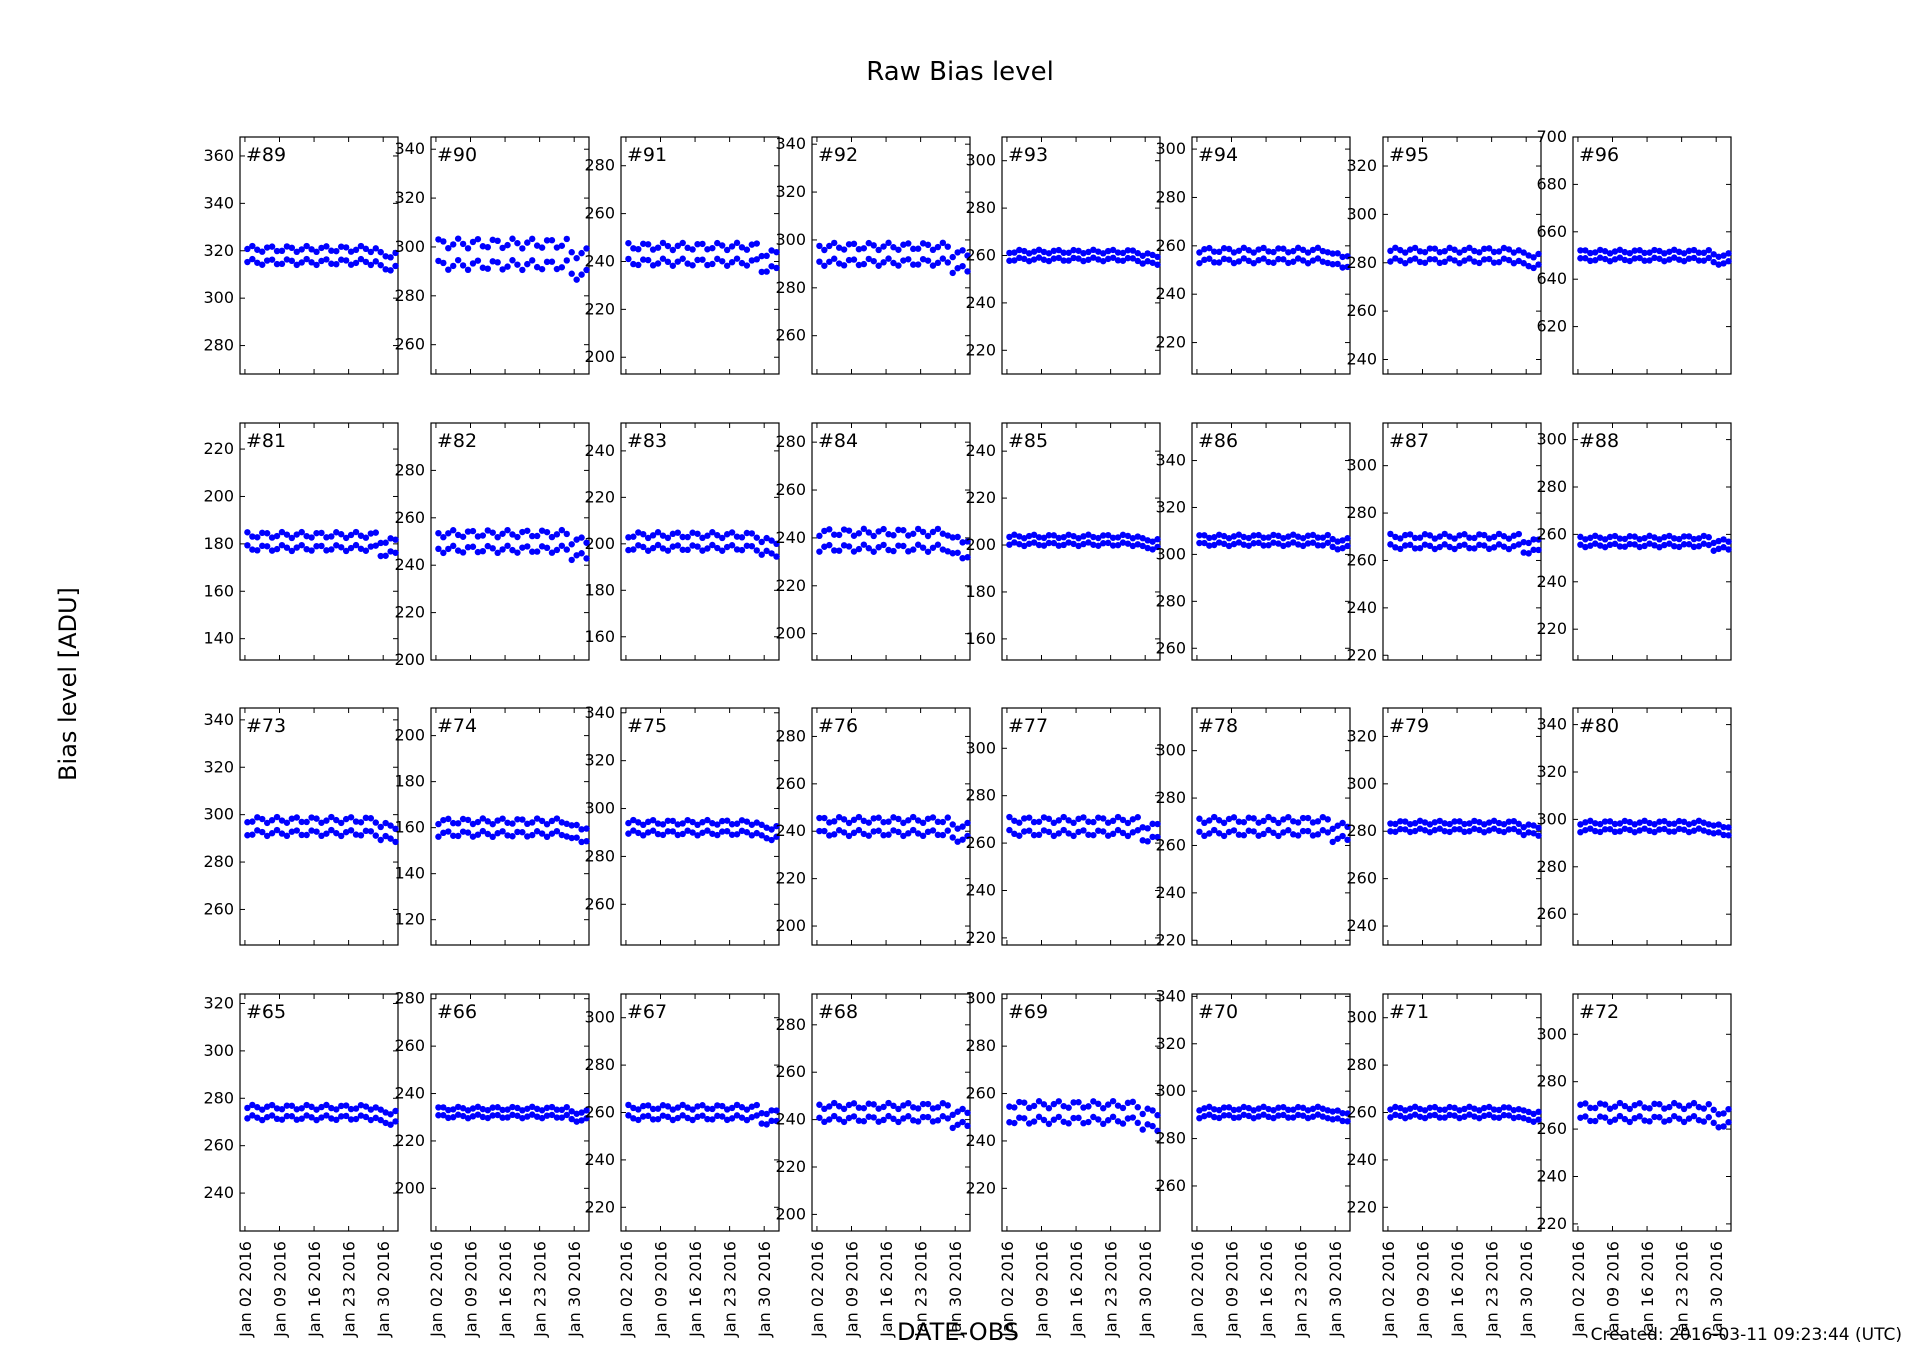  What do you see at coordinates (457, 726) in the screenshot?
I see `panel-label: #74` at bounding box center [457, 726].